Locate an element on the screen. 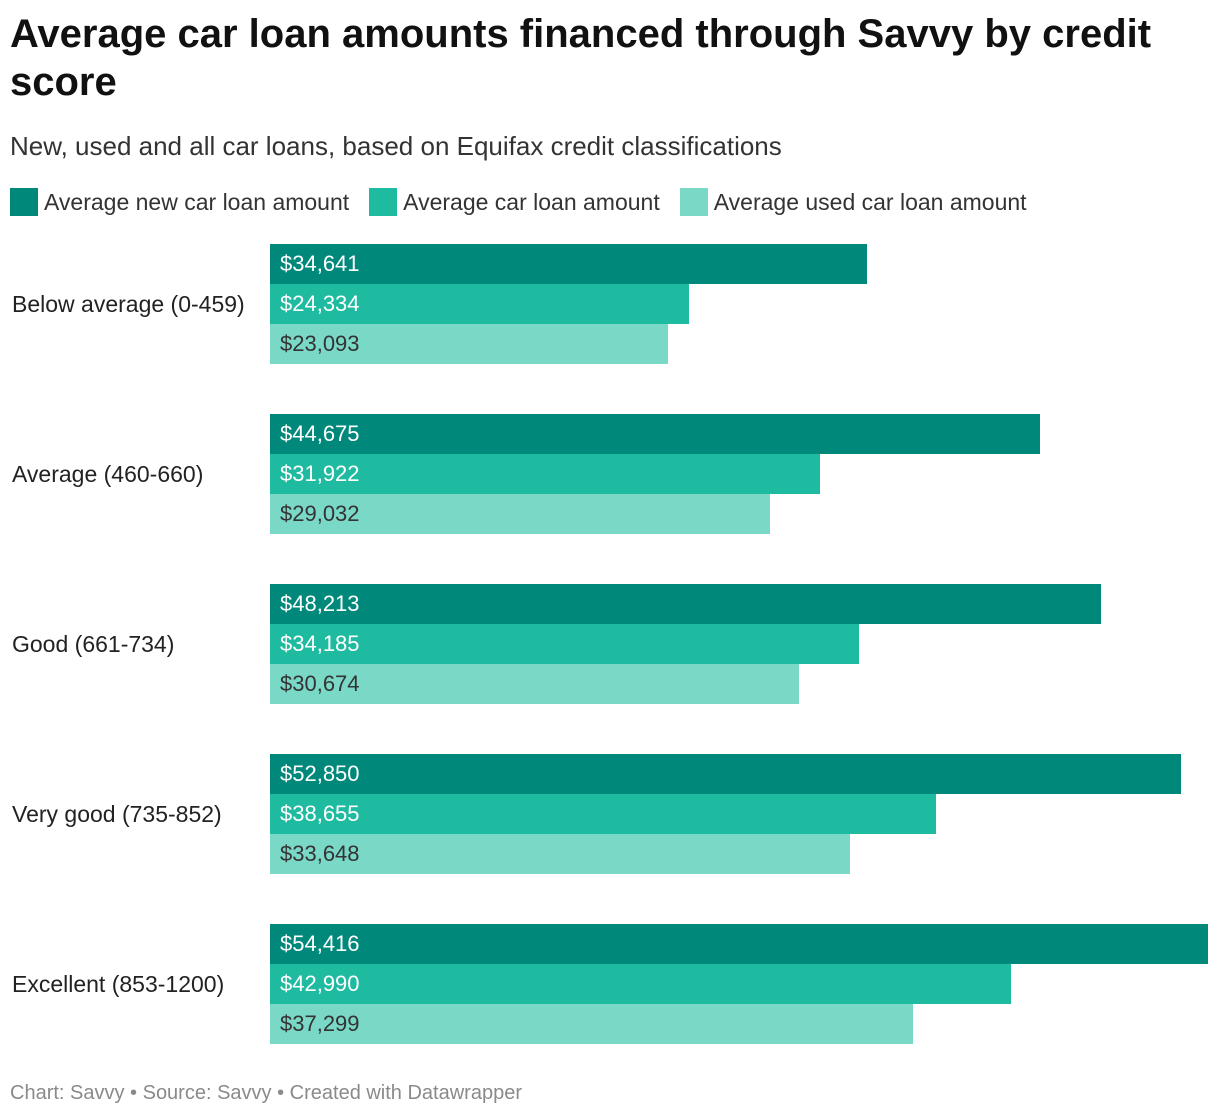  category-group: Average (460-660) $44,675 $31,922 $29,032 is located at coordinates (610, 474).